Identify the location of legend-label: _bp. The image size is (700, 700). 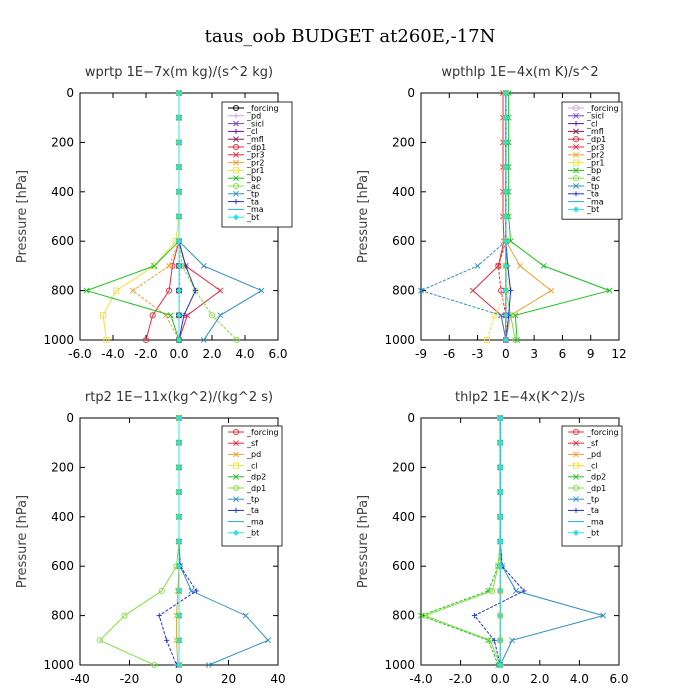
(593, 170).